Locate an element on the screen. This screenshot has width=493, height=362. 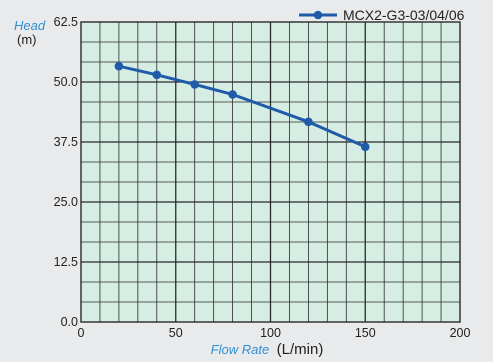
x-tick-label: 200 is located at coordinates (460, 333).